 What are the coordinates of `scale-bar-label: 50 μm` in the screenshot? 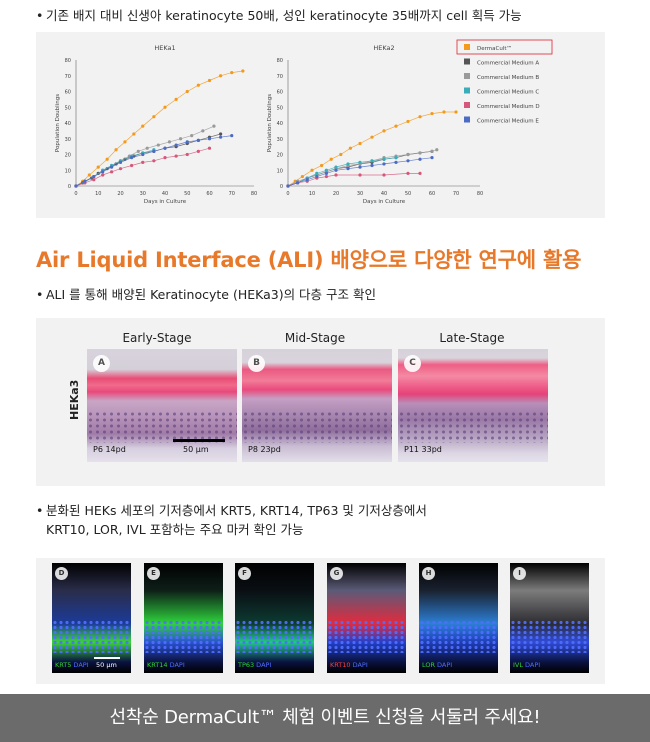 It's located at (196, 449).